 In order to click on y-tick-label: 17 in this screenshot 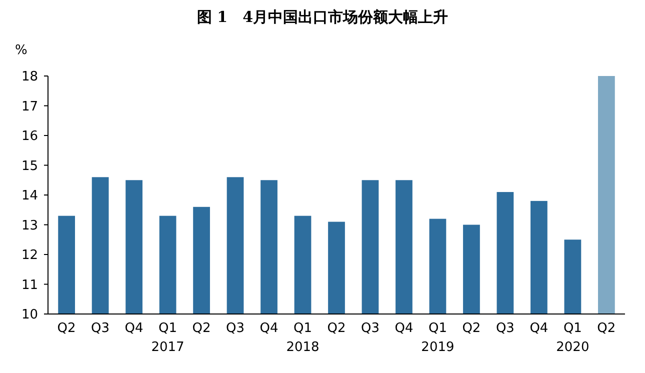, I will do `click(29, 106)`.